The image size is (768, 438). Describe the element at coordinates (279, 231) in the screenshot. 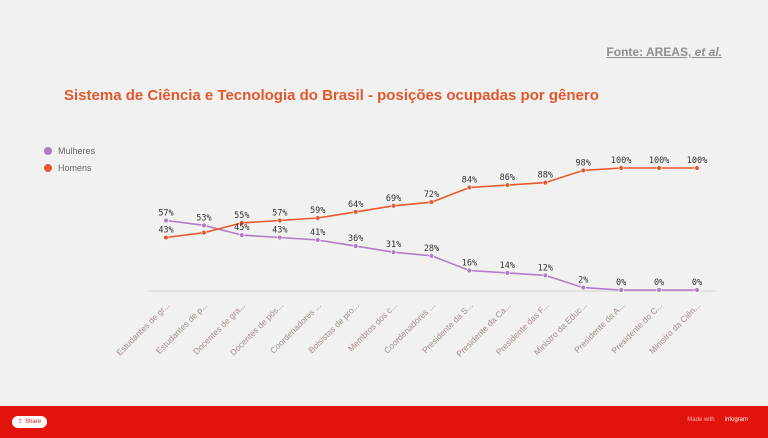

I see `data-label-mulheres-3: 43%` at that location.